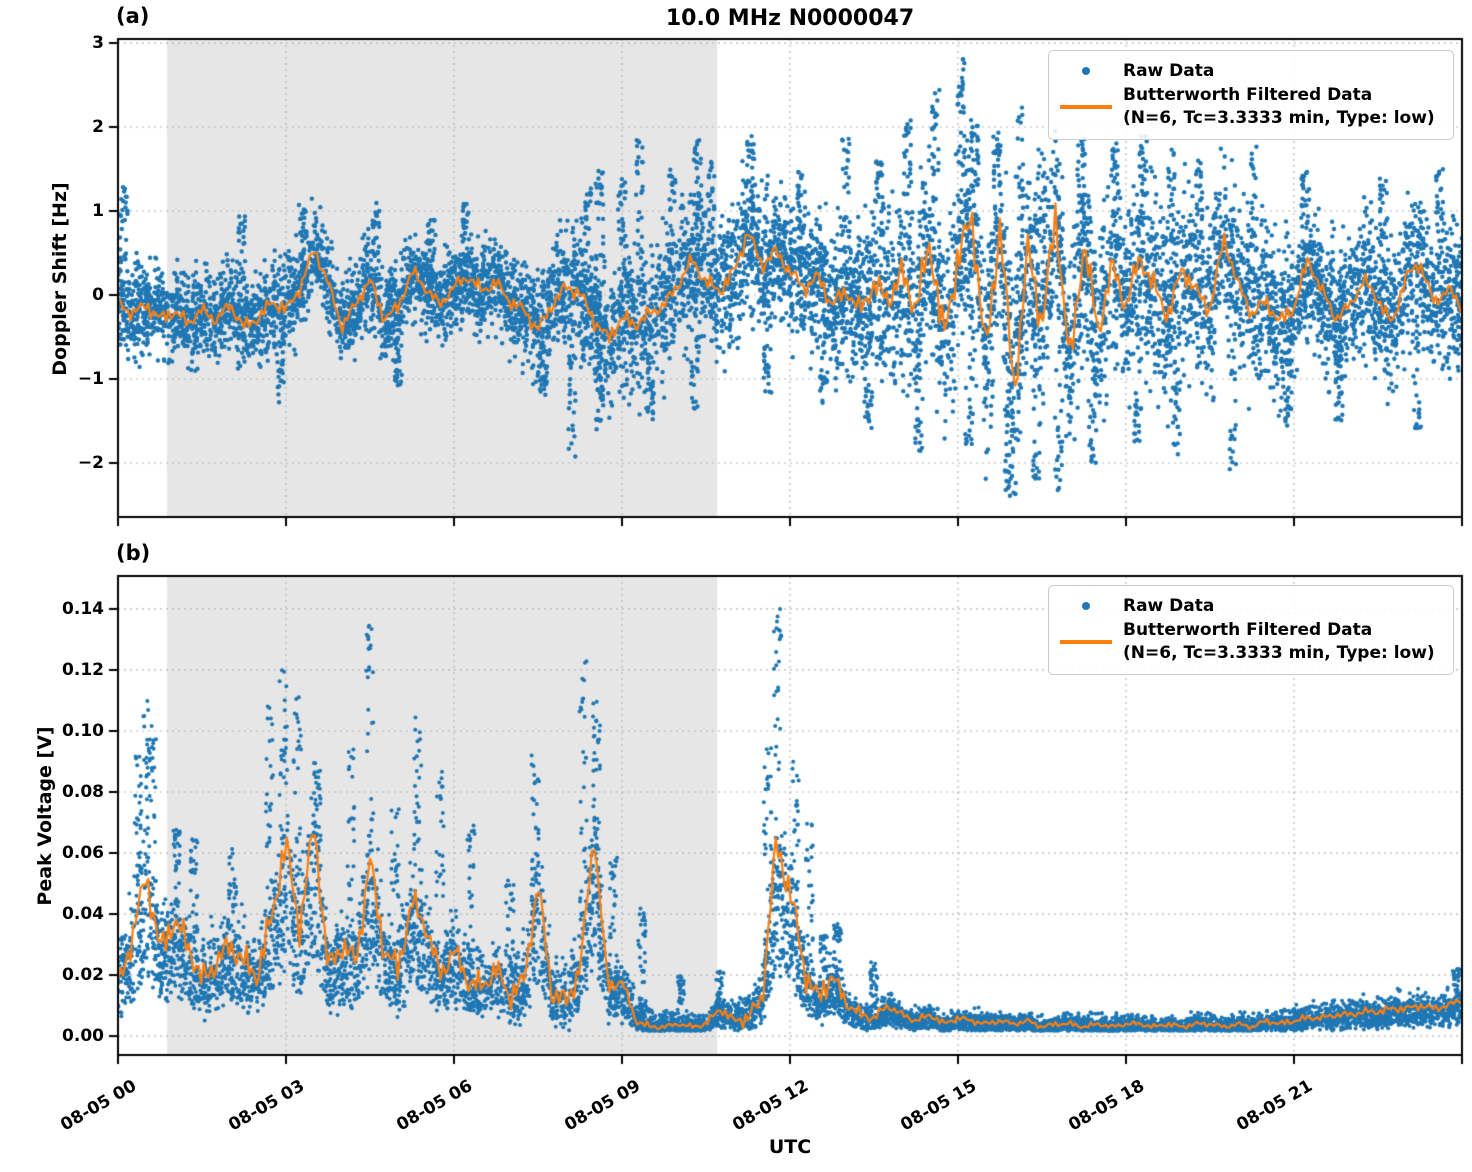 The width and height of the screenshot is (1472, 1172). What do you see at coordinates (98, 43) in the screenshot?
I see `ytick-label: 3` at bounding box center [98, 43].